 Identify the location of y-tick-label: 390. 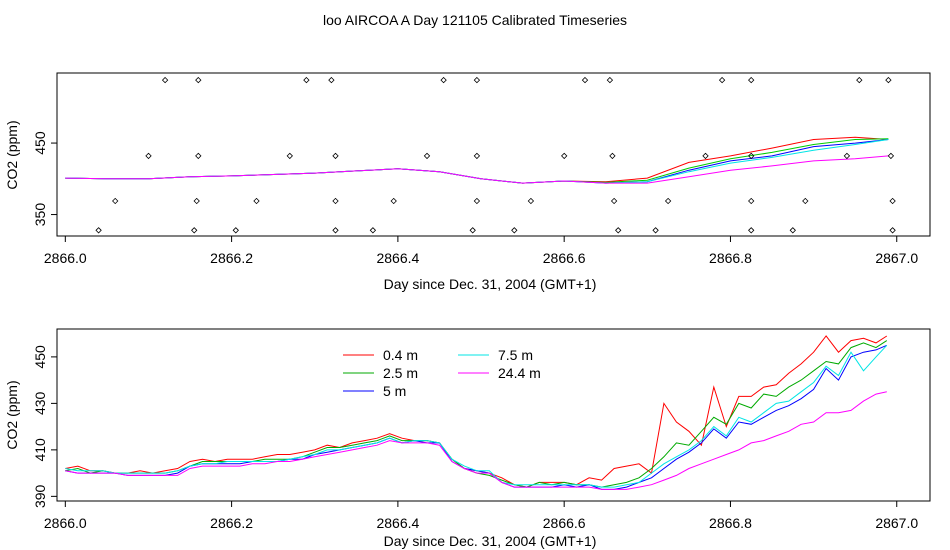
(40, 496).